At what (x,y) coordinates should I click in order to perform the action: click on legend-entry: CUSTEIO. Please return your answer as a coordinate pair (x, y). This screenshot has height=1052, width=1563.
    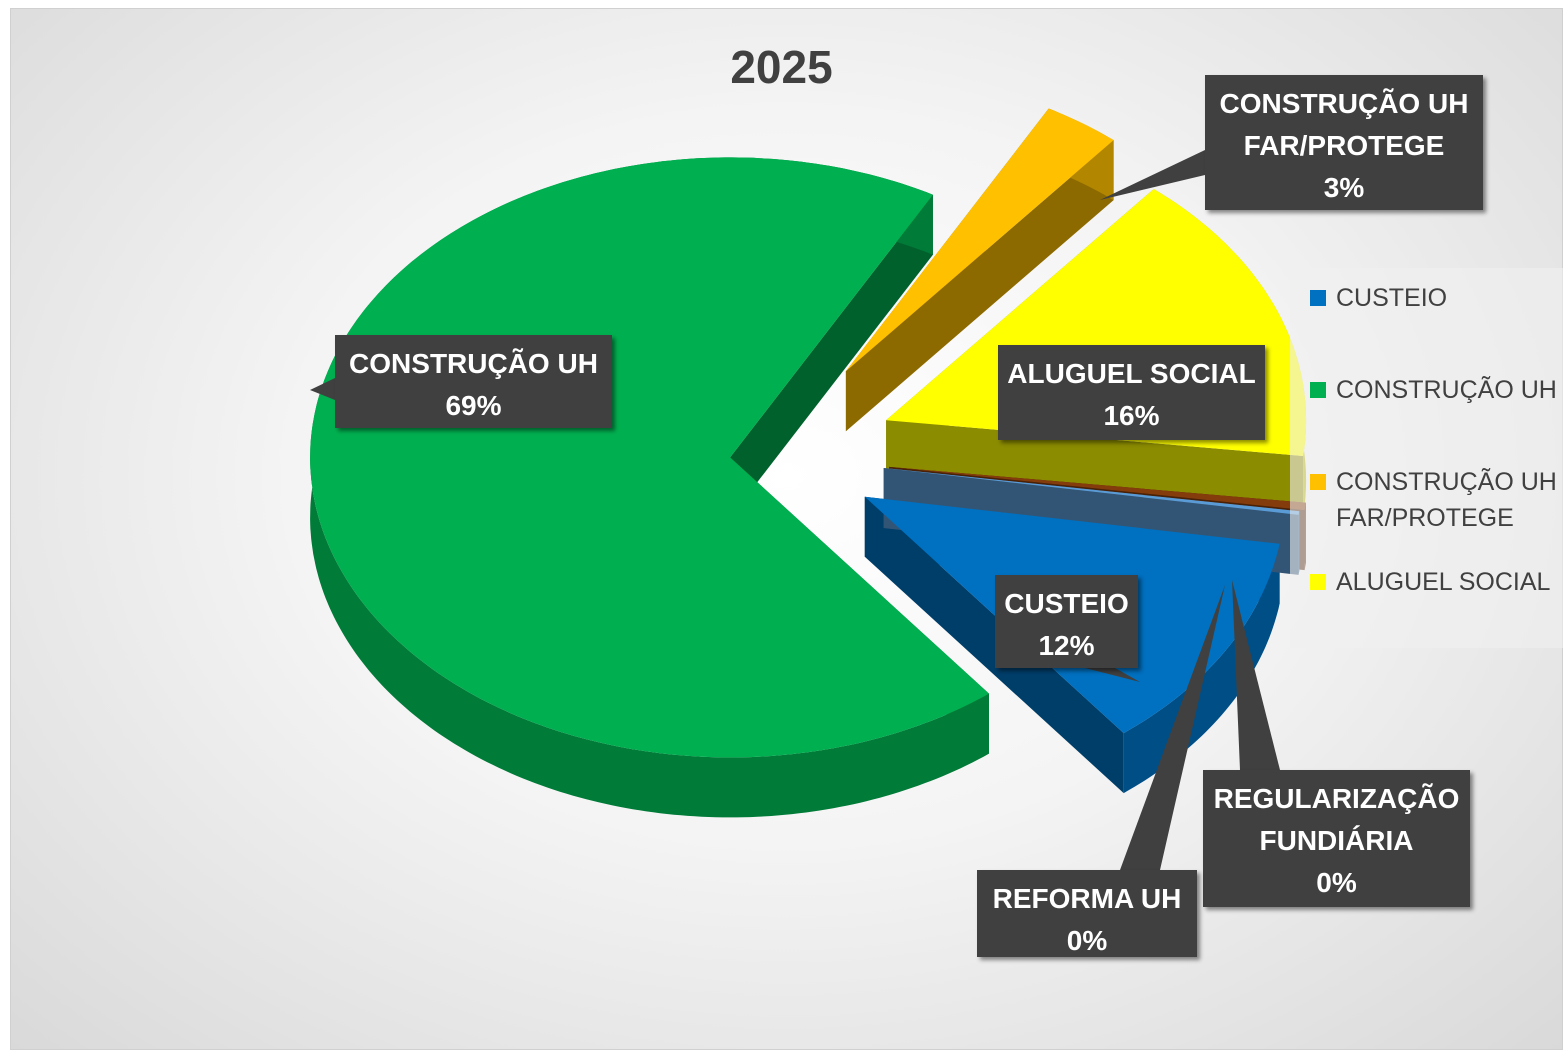
    Looking at the image, I should click on (1436, 298).